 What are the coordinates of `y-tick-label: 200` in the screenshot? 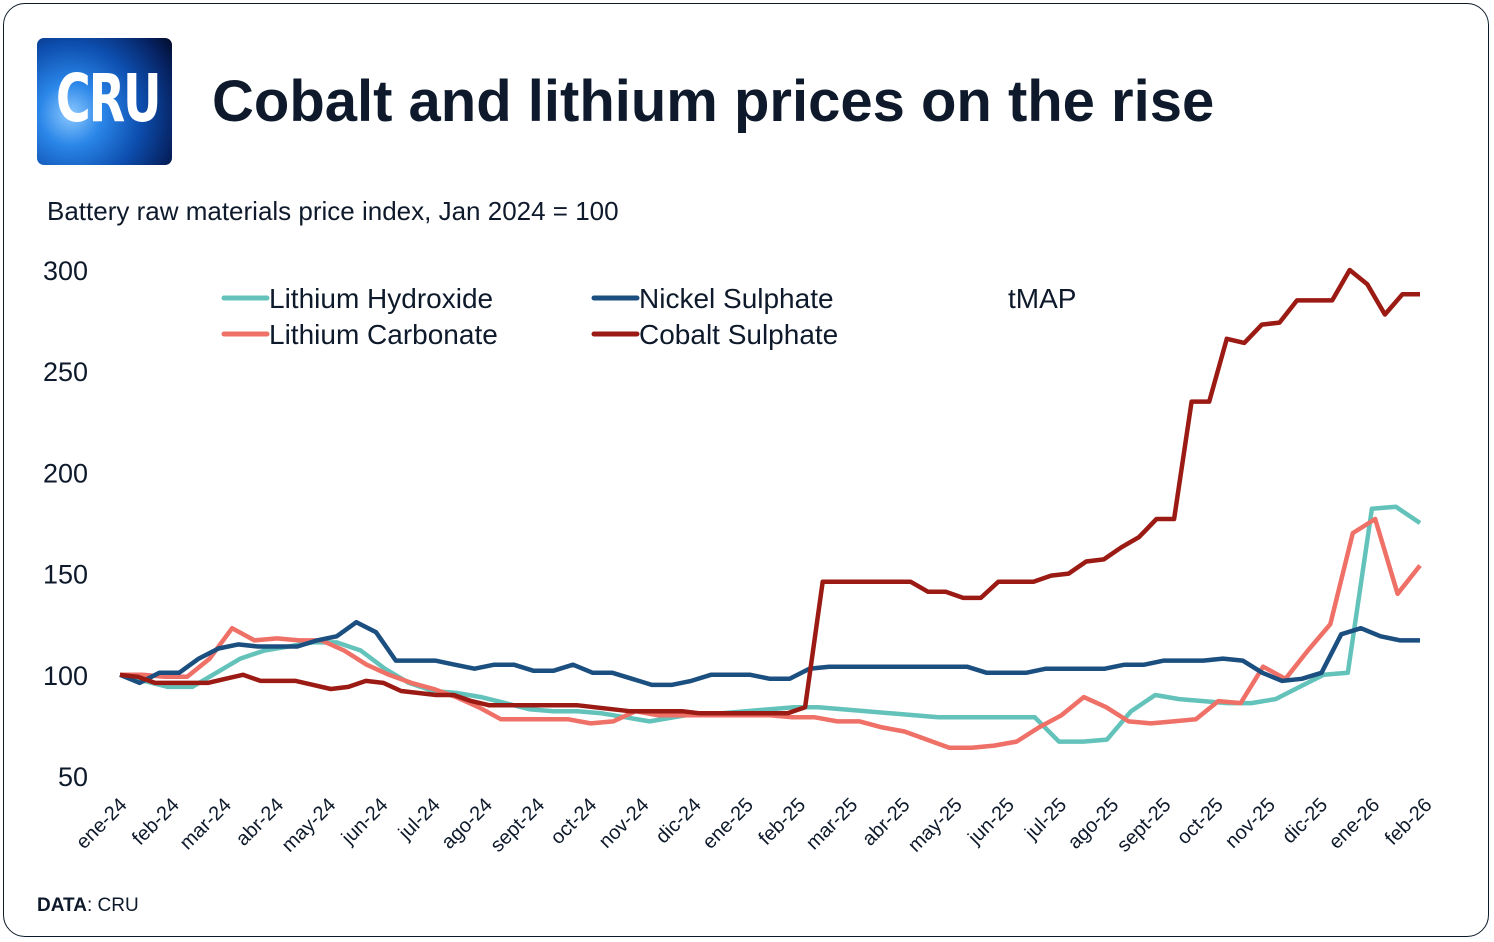 It's located at (65, 473).